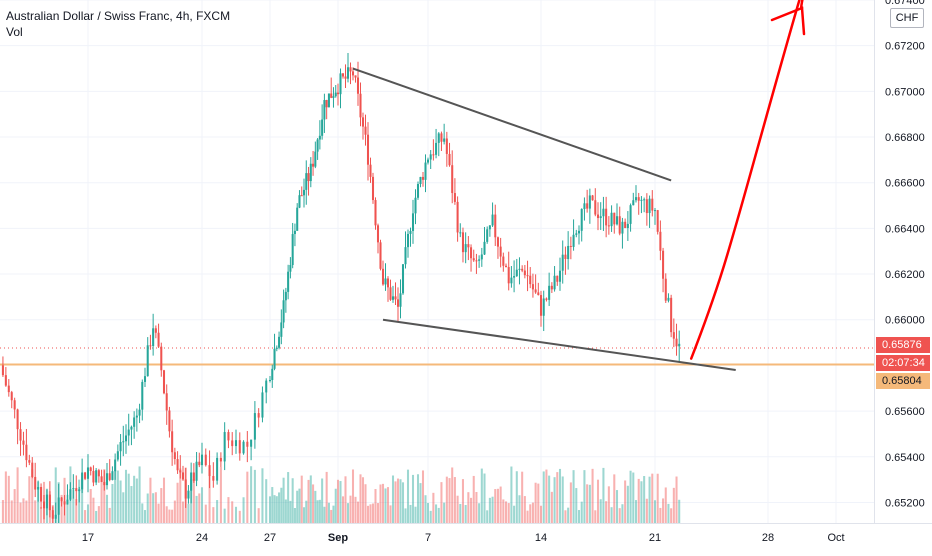 The width and height of the screenshot is (932, 556). I want to click on time-axis: 17 24 27 Sep 7 14 21 28 Oct, so click(466, 537).